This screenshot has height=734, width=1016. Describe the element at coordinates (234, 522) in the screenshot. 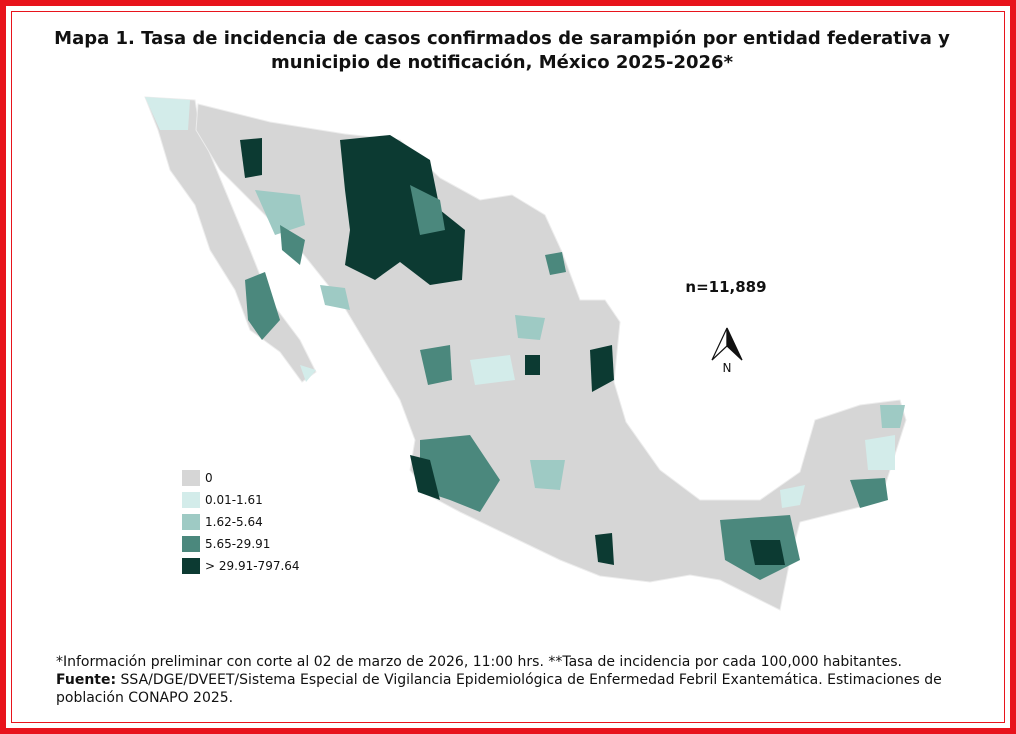

I see `legend-label: 1.62-5.64` at that location.